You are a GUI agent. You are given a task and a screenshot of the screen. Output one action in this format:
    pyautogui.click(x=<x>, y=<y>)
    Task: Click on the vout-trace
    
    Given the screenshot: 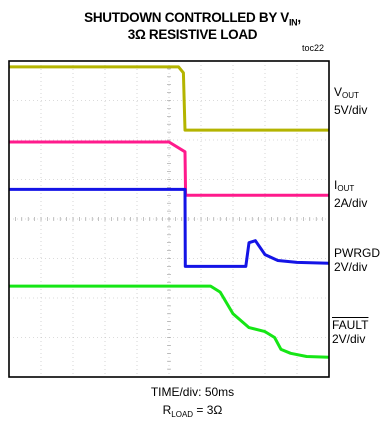 What is the action you would take?
    pyautogui.click(x=169, y=98)
    